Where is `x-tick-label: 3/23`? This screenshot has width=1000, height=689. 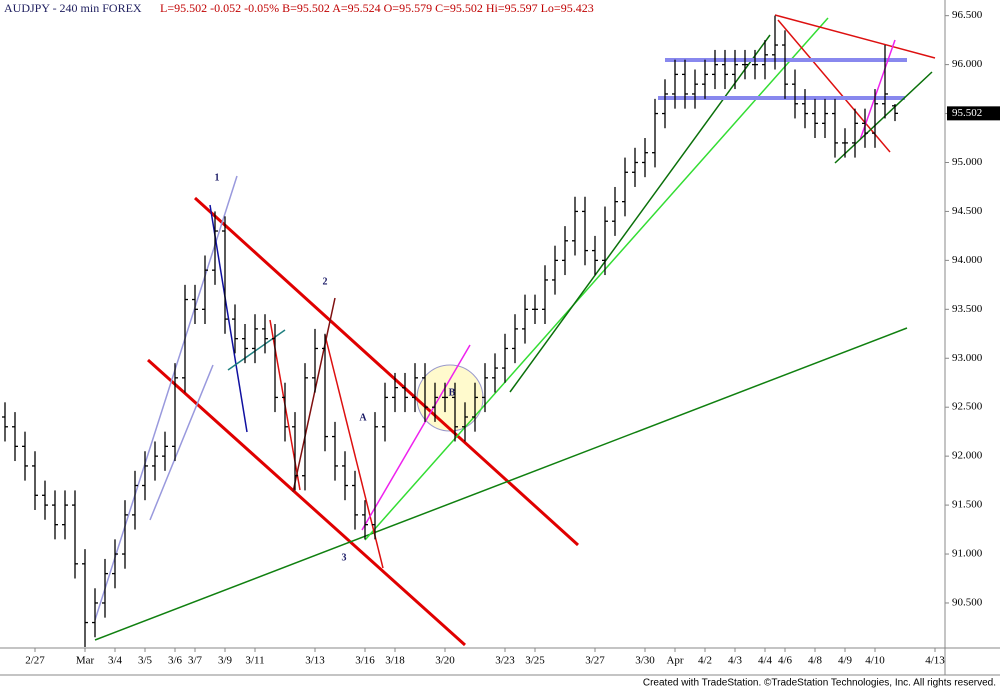
x-tick-label: 3/23 is located at coordinates (505, 661).